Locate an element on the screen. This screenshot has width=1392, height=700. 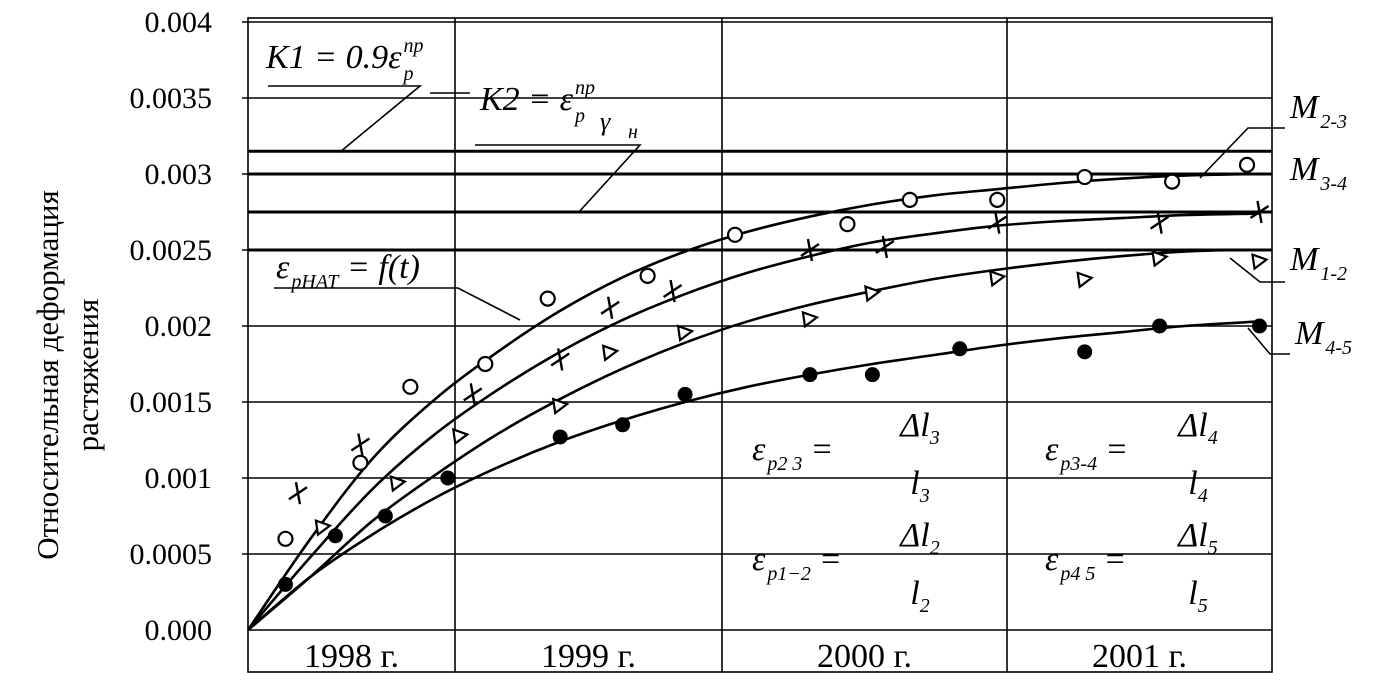
formula-num-sub: 3 is located at coordinates (934, 438).